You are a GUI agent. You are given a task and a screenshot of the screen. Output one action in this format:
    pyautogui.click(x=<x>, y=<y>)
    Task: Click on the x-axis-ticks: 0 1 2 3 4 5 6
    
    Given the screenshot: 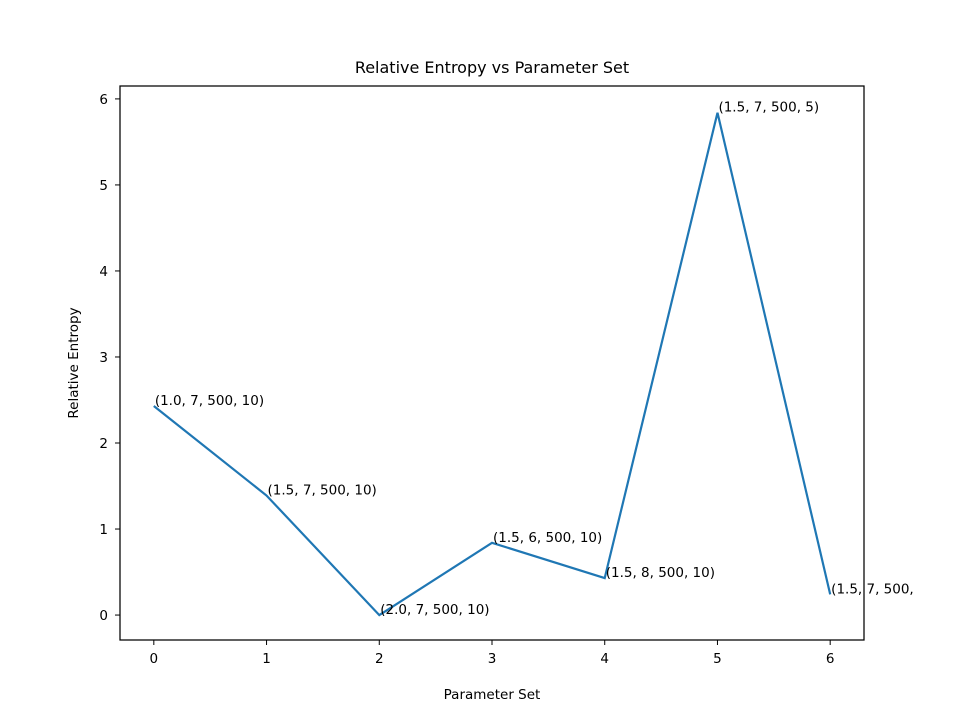 What is the action you would take?
    pyautogui.click(x=492, y=653)
    